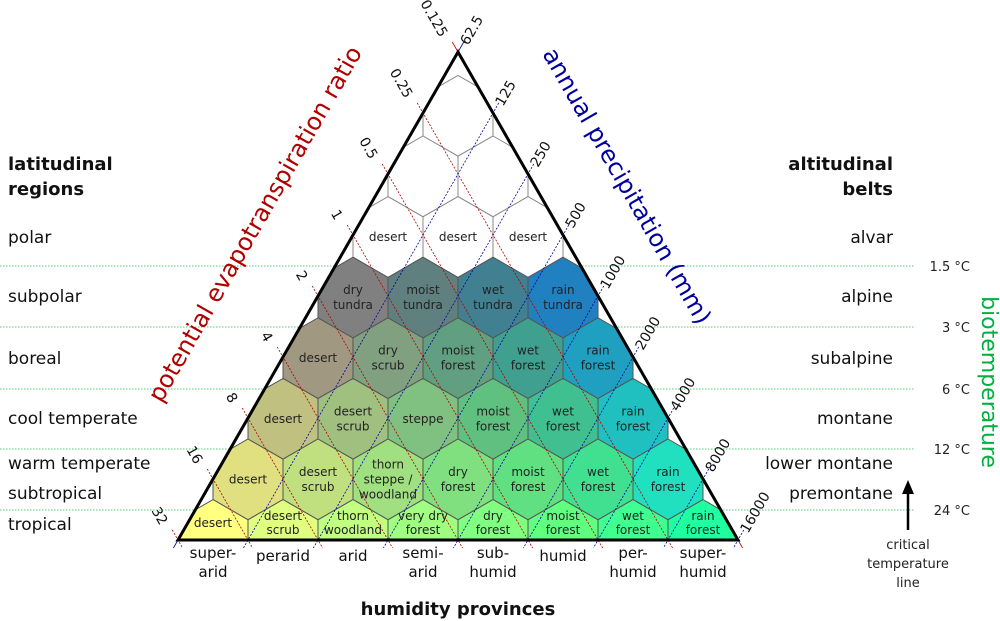  Describe the element at coordinates (79, 464) in the screenshot. I see `latitudinal-region: warm temperate` at that location.